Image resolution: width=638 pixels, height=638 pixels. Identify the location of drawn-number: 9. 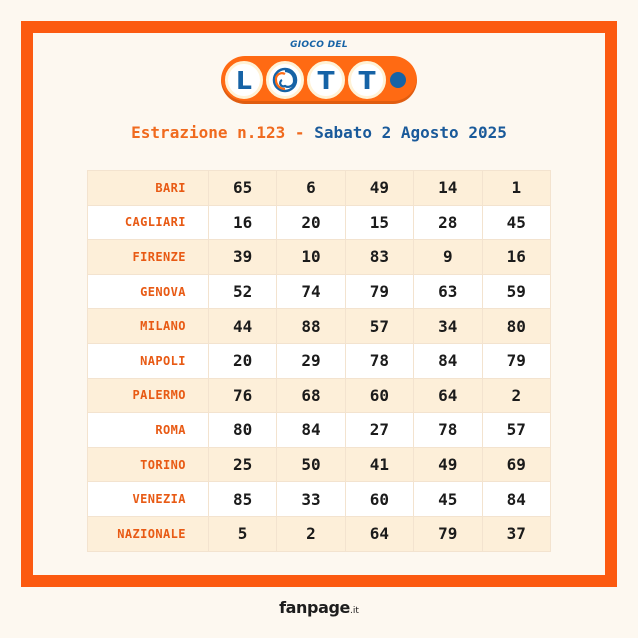
(448, 257).